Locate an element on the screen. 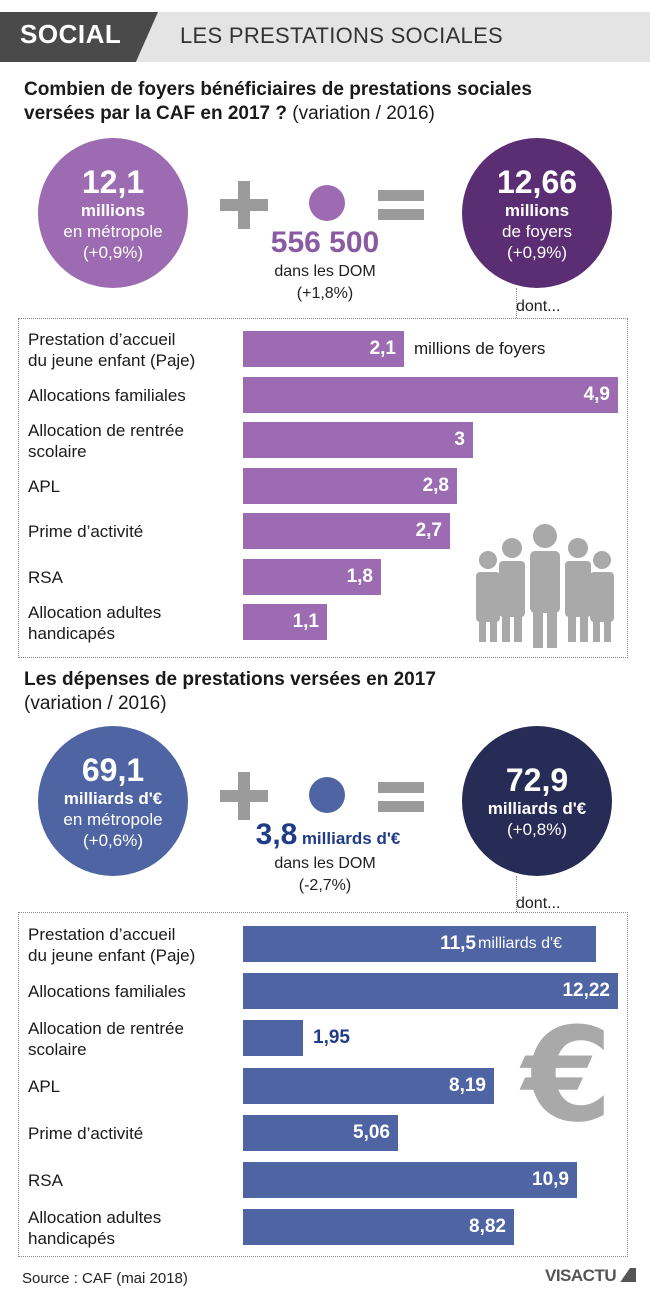 This screenshot has height=1300, width=650. bar-value-label: 11,5 is located at coordinates (458, 943).